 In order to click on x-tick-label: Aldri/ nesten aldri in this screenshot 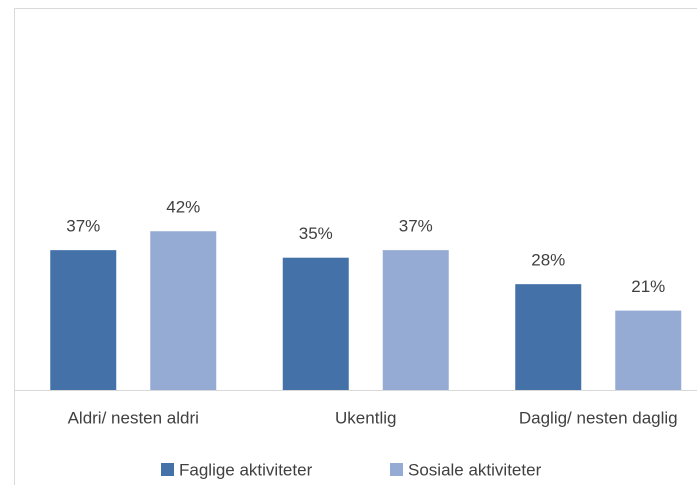, I will do `click(133, 417)`.